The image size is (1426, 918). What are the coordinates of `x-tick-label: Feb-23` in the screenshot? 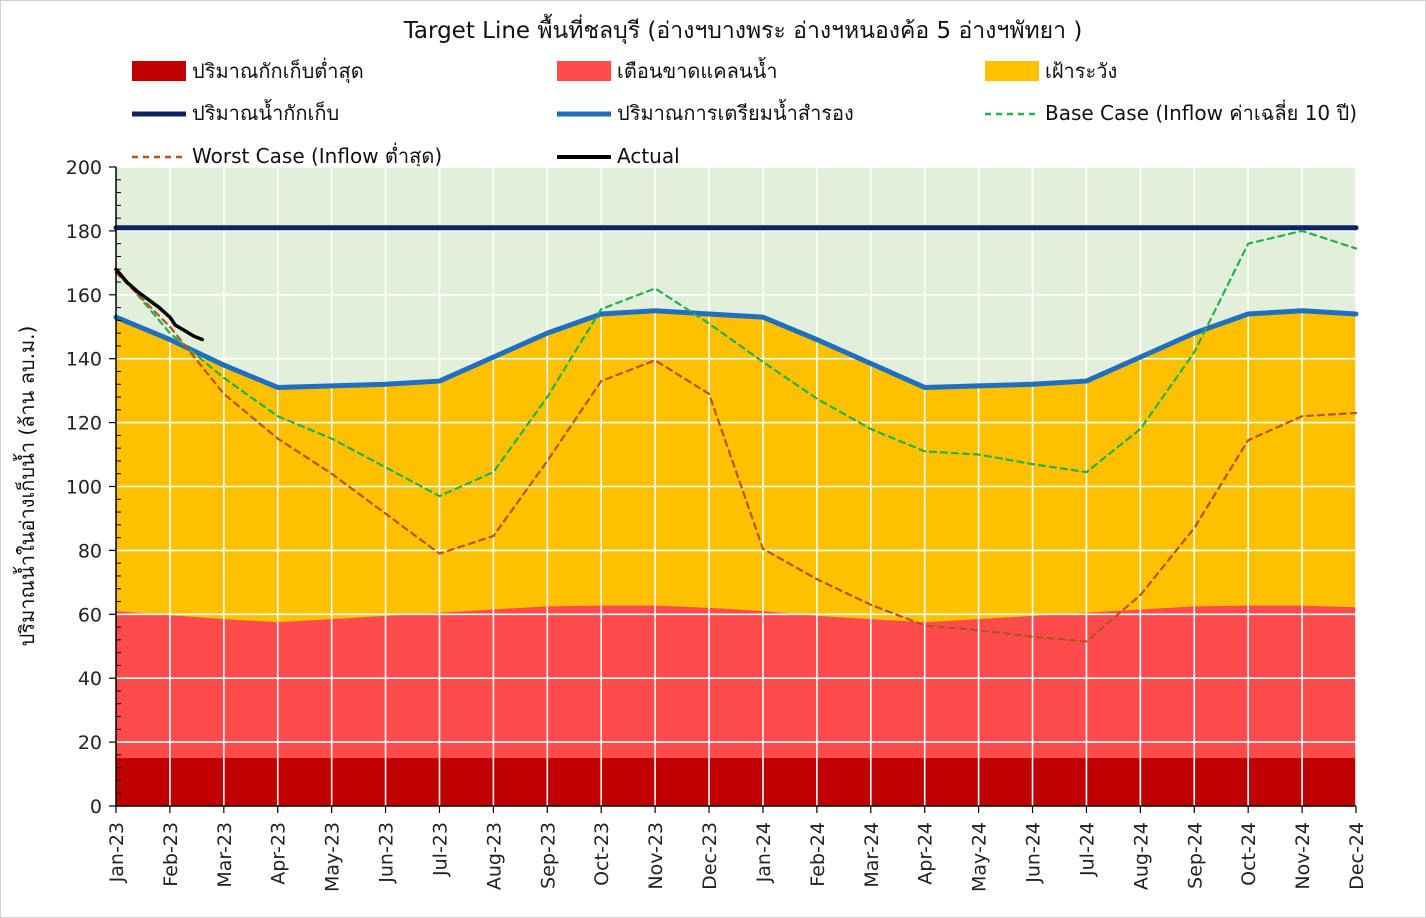 It's located at (171, 854).